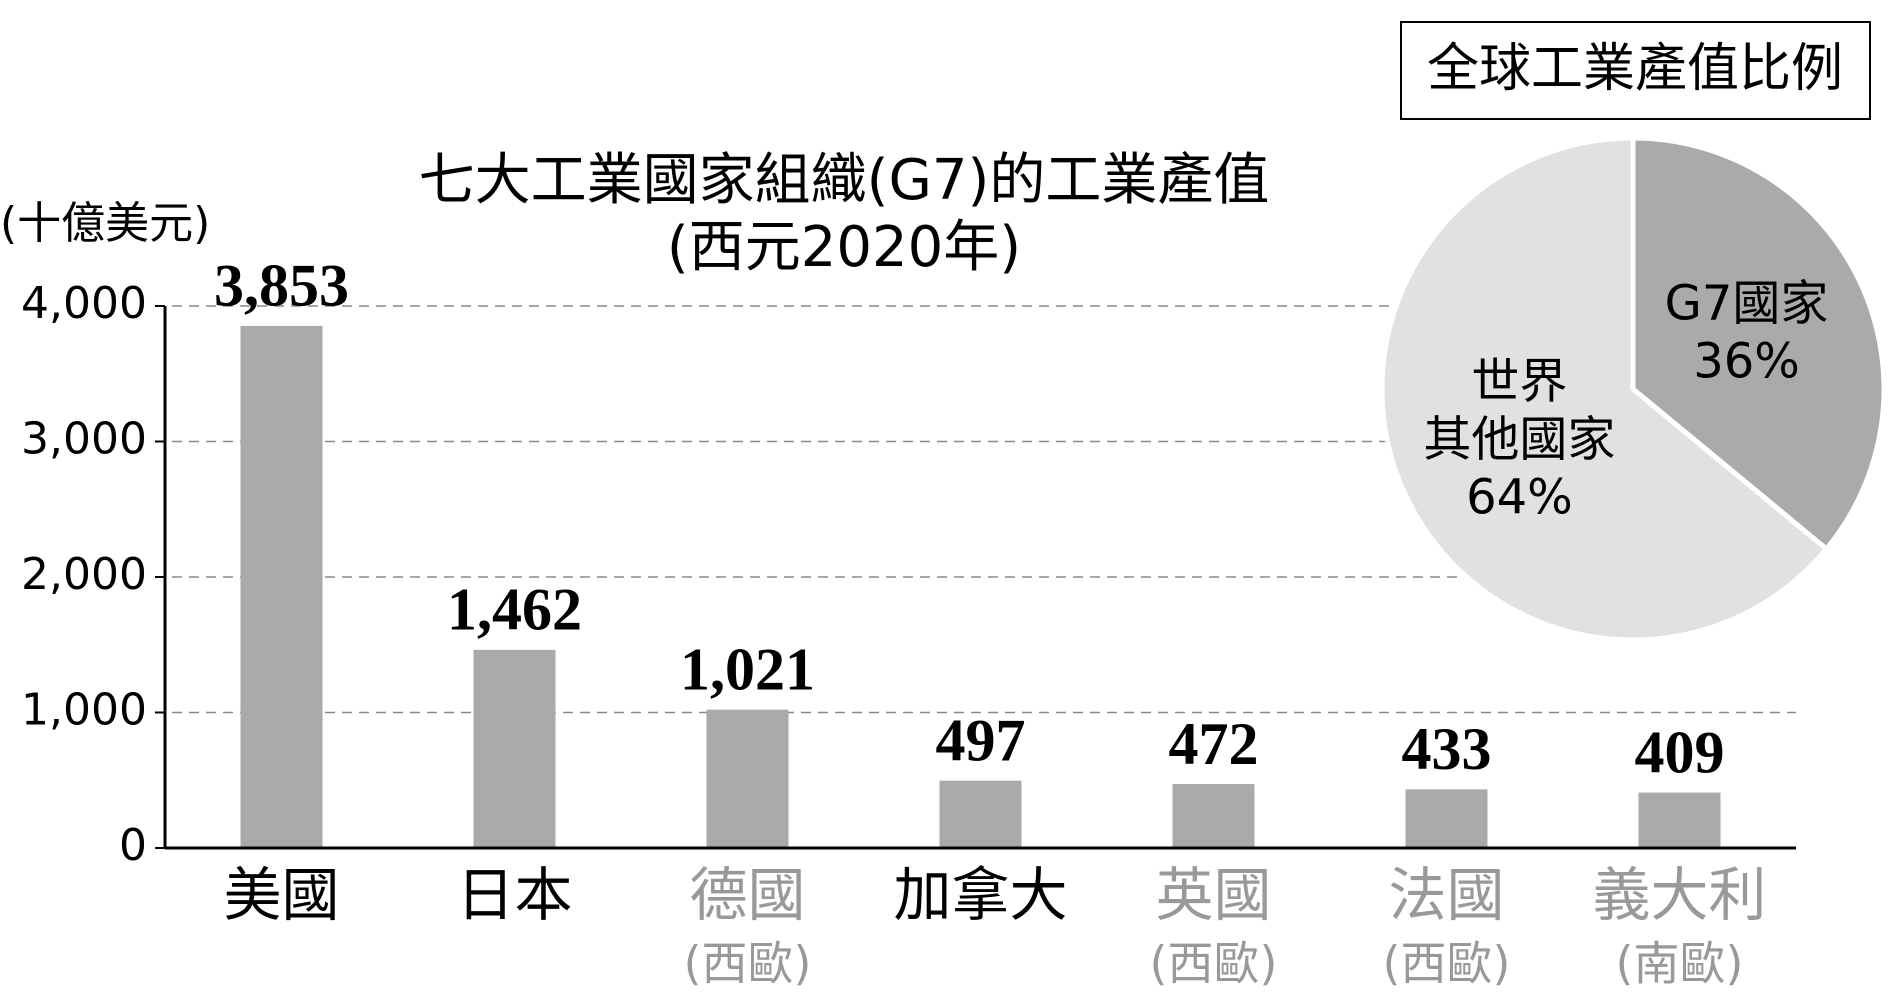  I want to click on value-label: 1,021, so click(747, 669).